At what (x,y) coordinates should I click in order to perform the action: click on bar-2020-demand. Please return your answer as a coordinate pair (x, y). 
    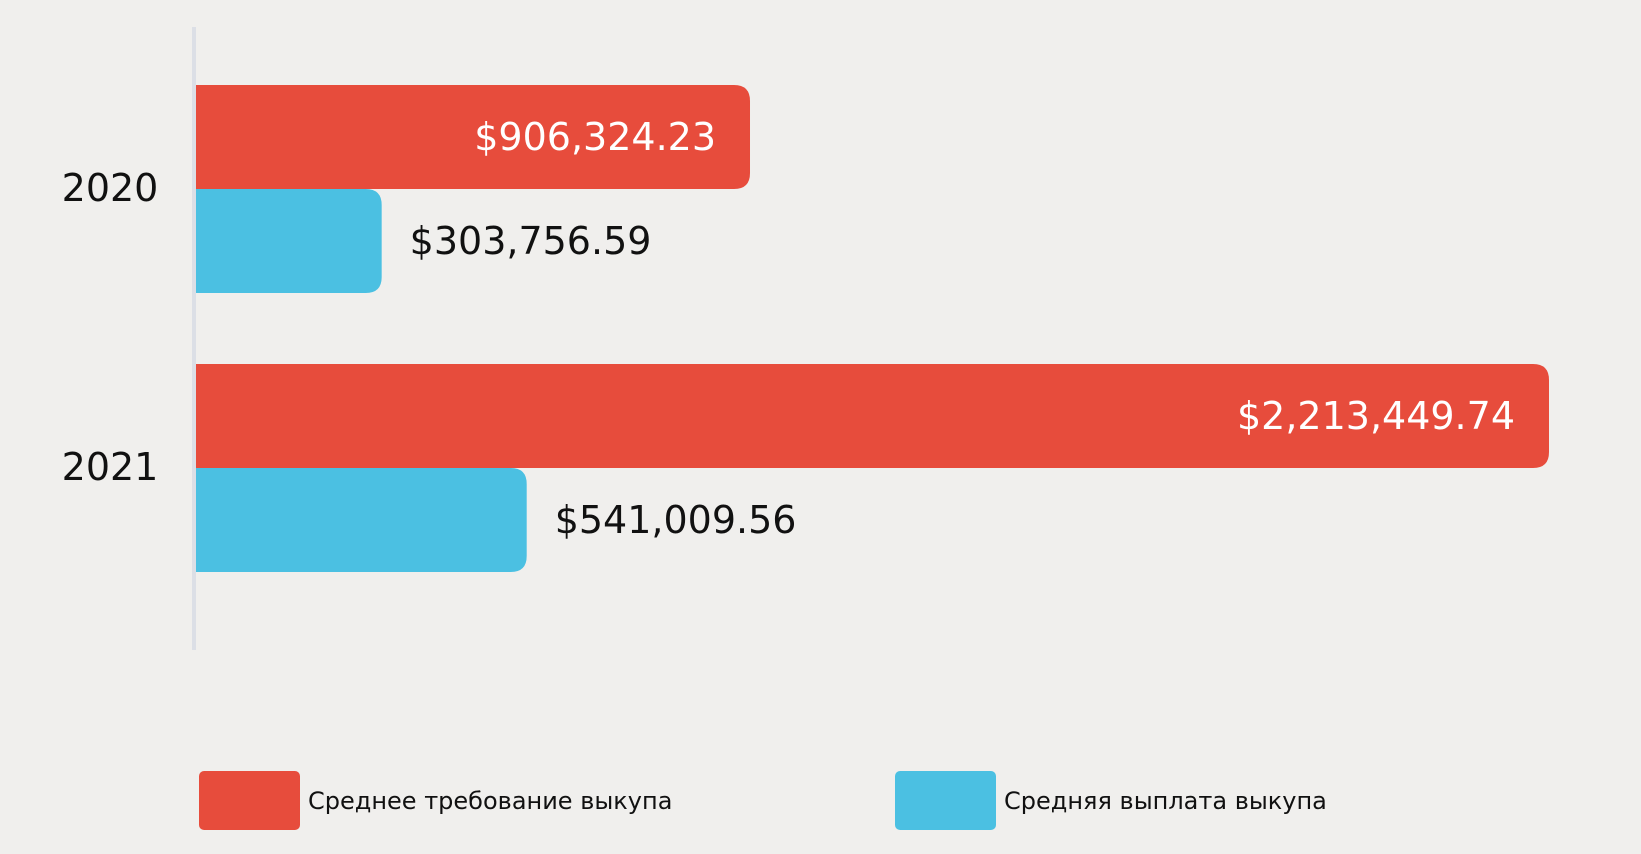
    Looking at the image, I should click on (473, 137).